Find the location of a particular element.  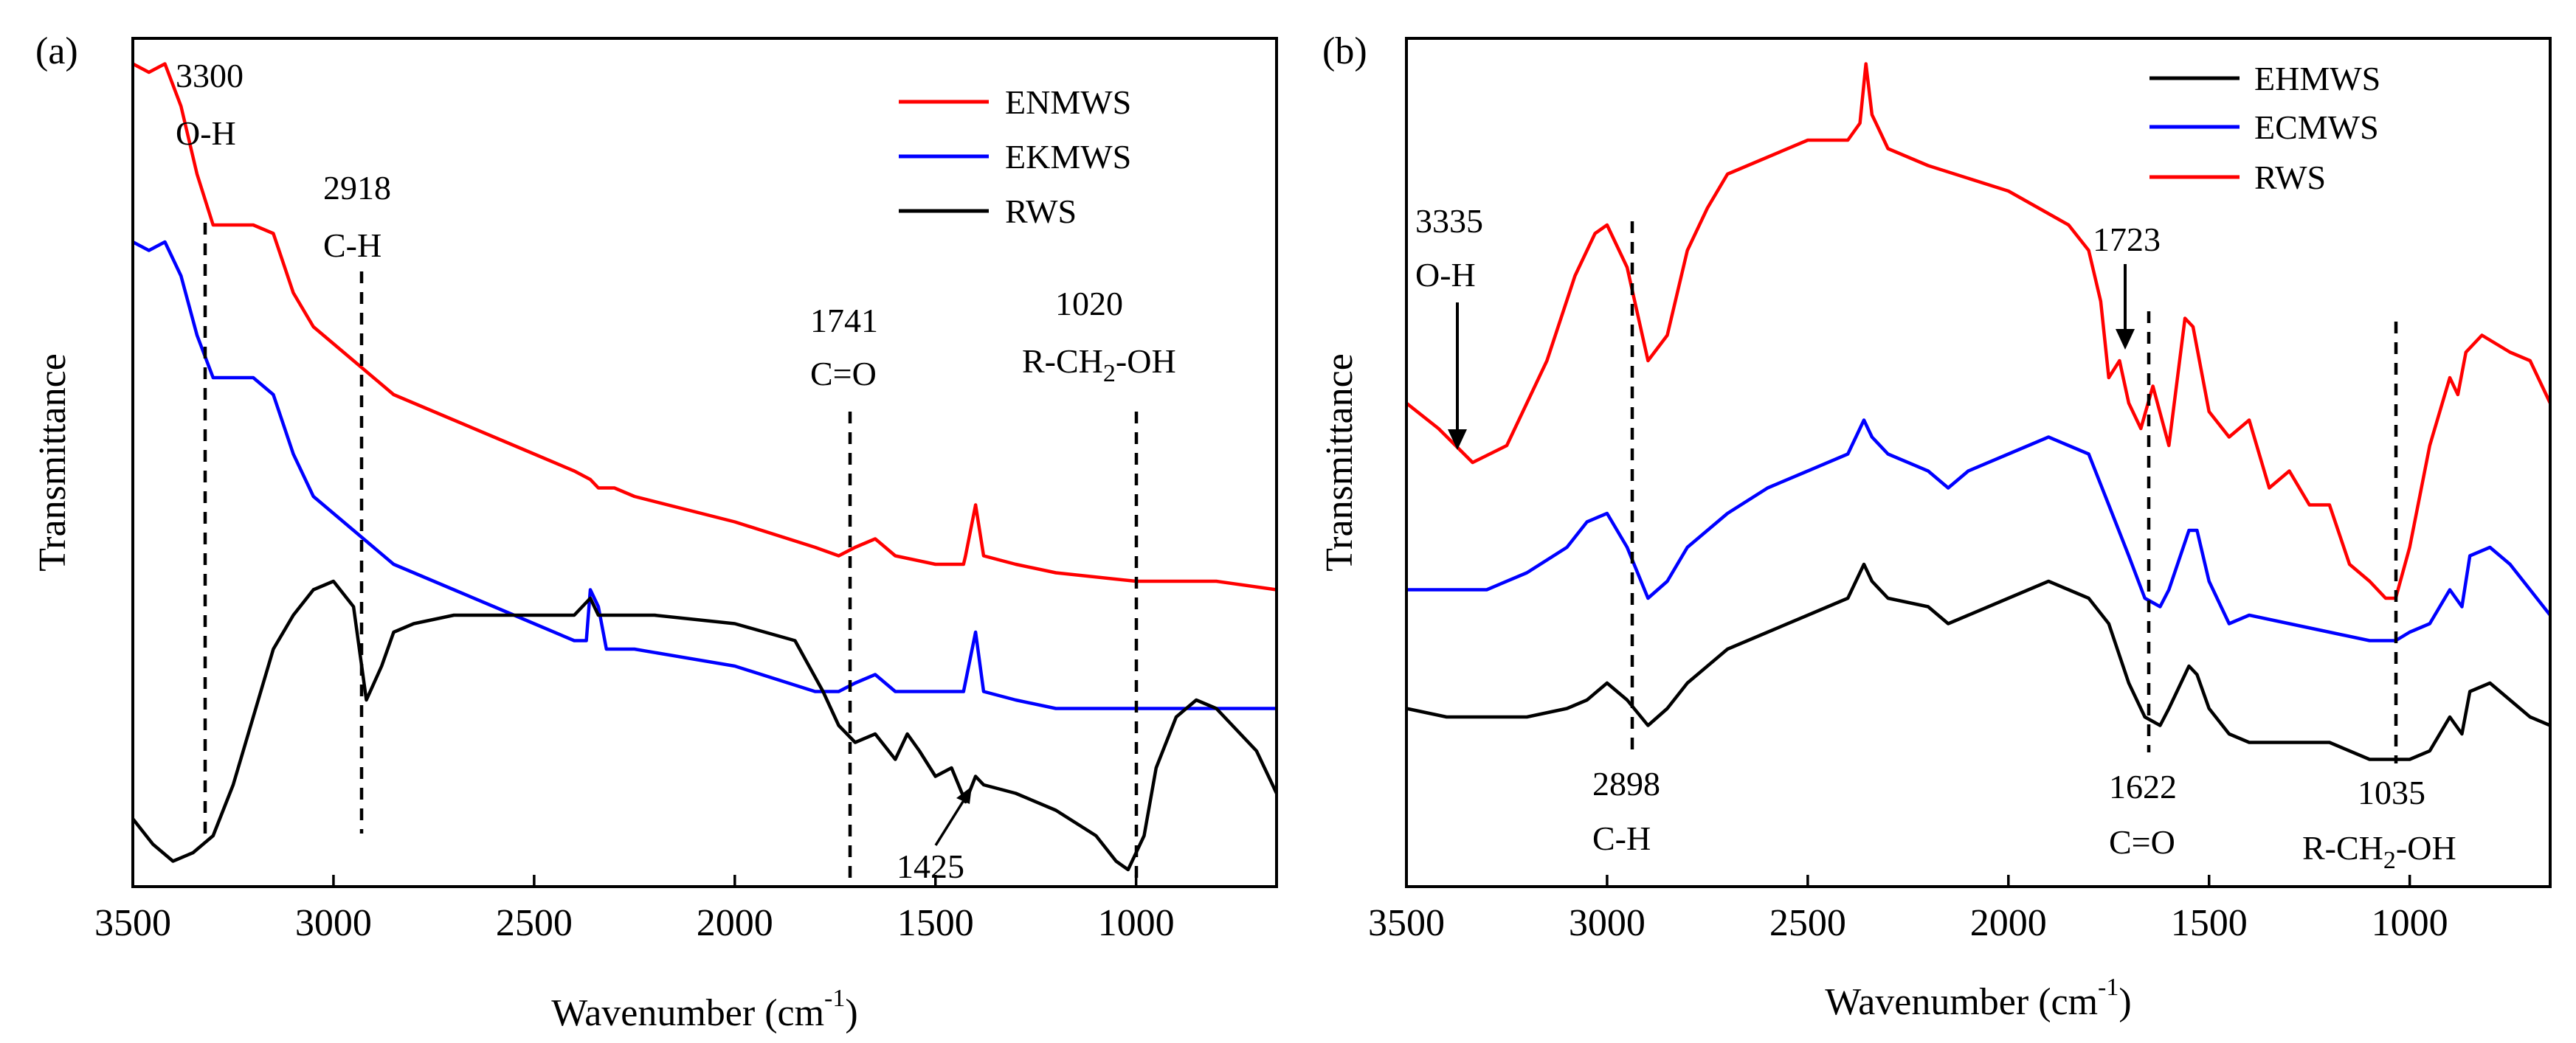

panel-a-x-axis-label: Wavenumber (cm-1) is located at coordinates (704, 1009).